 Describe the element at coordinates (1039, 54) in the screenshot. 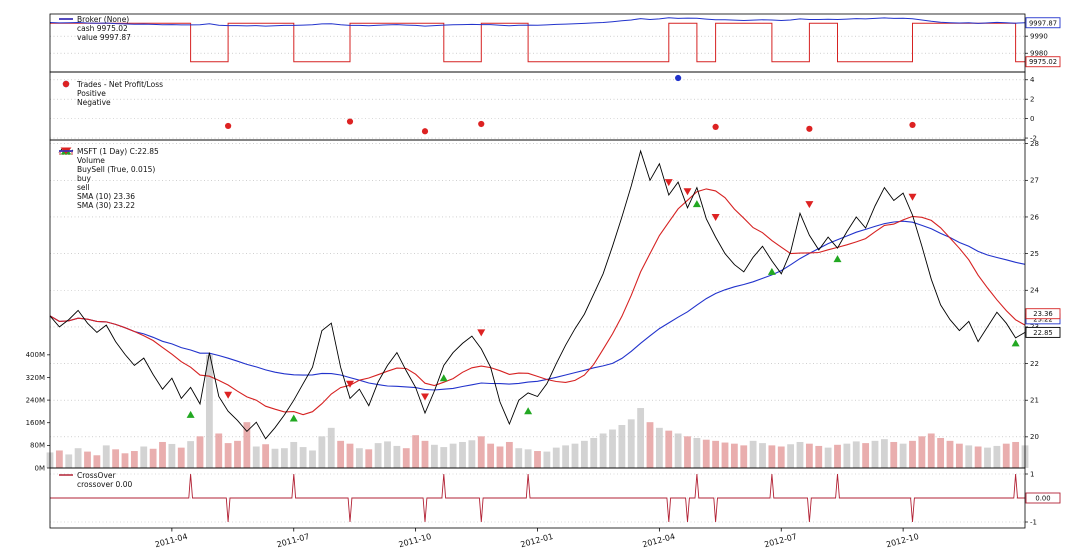

I see `svg-text: 9980` at that location.